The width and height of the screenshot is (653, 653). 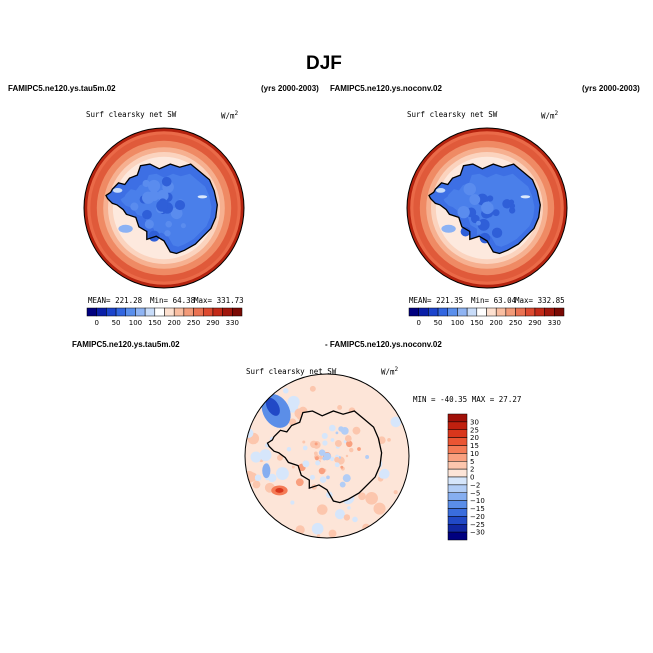 I want to click on diff-right-label: - FAMIPC5.ne120.ys.noconv.02, so click(x=383, y=344).